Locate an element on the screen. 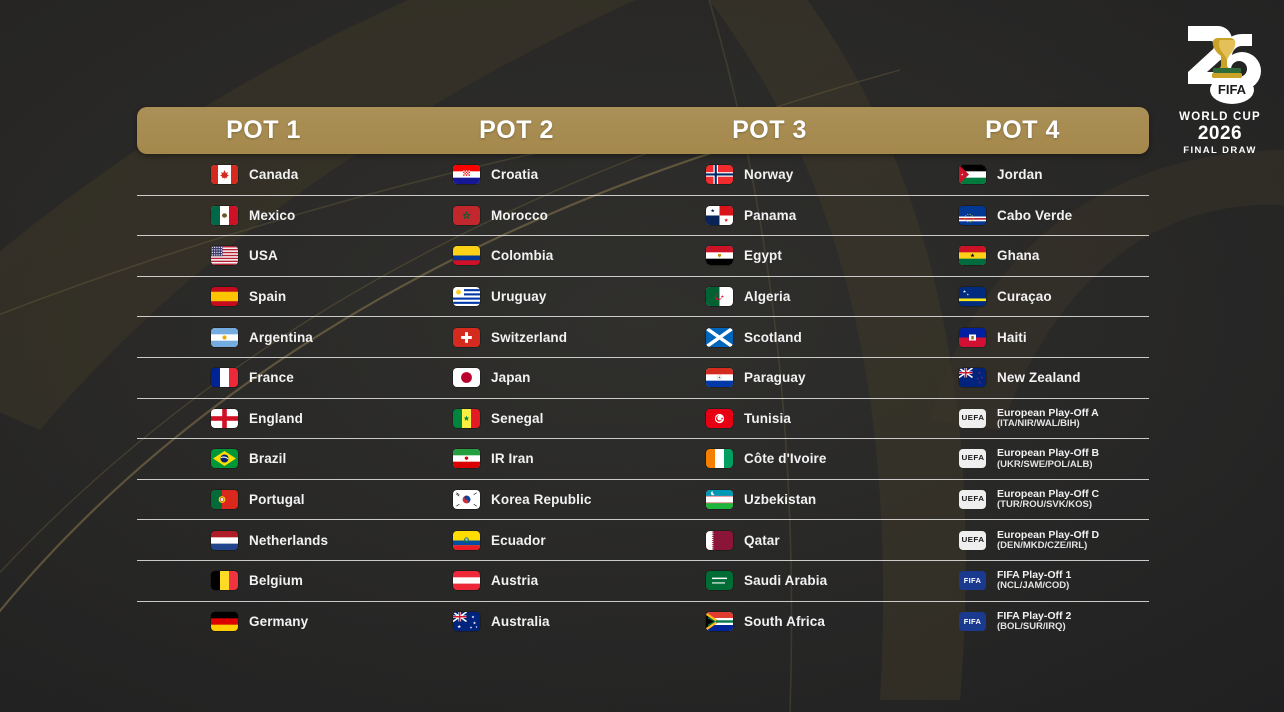 The height and width of the screenshot is (712, 1284). team-name: Norway is located at coordinates (769, 174).